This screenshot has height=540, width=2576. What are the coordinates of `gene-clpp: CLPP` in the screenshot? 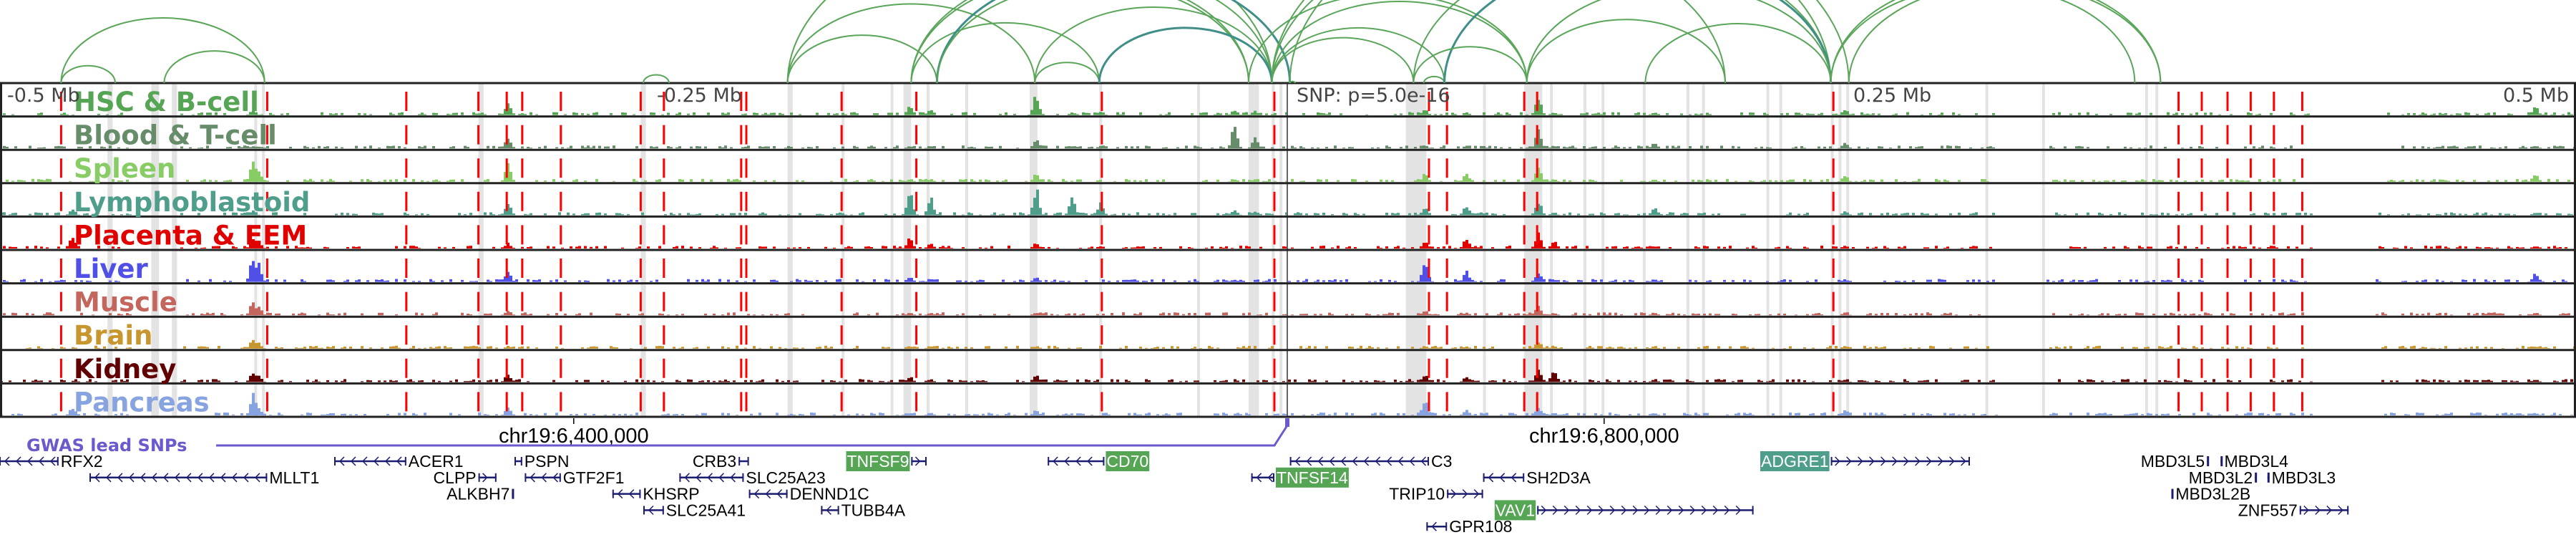 It's located at (465, 477).